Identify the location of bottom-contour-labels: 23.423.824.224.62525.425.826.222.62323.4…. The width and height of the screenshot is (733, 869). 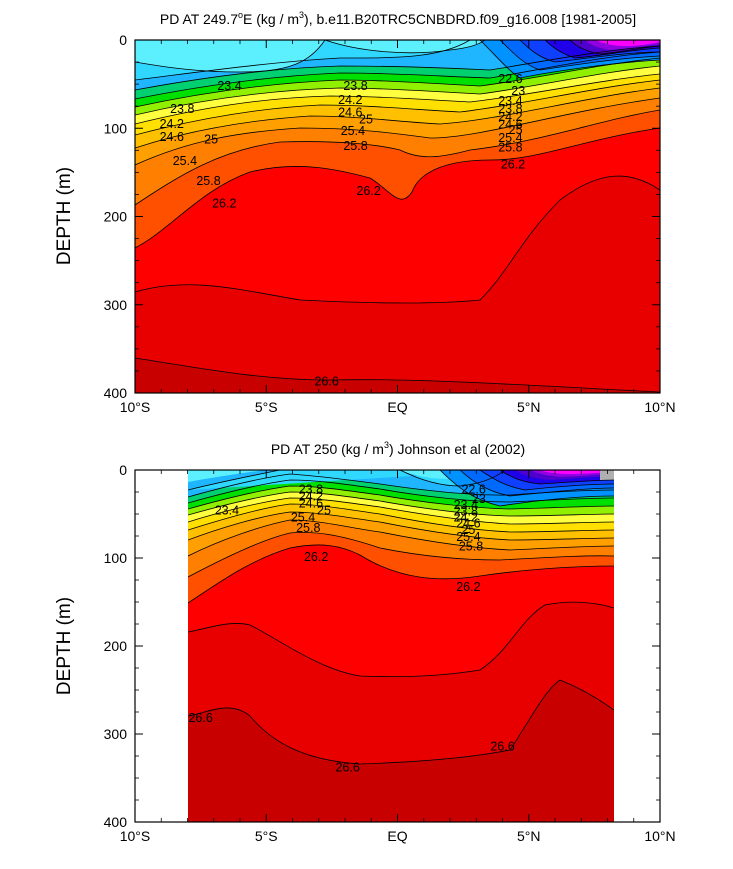
(351, 628).